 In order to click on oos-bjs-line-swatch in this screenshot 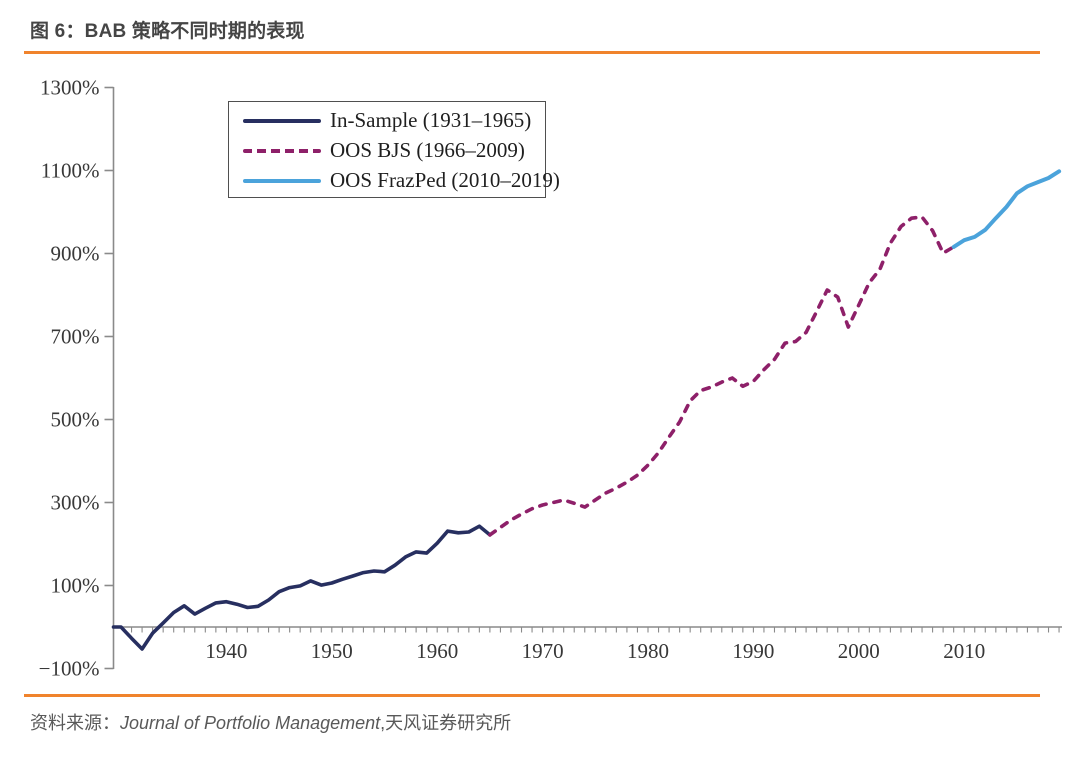, I will do `click(282, 150)`.